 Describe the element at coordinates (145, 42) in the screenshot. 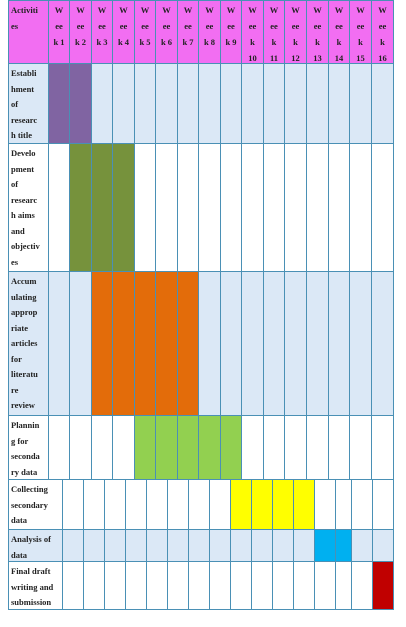

I see `header-week-label: k 5` at that location.